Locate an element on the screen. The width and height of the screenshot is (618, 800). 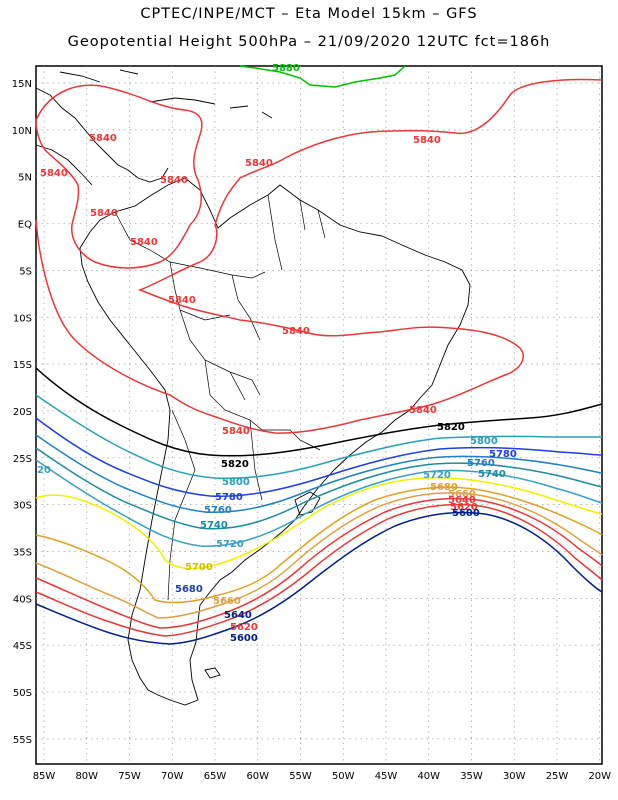
lon-tick-label: 85W is located at coordinates (44, 776).